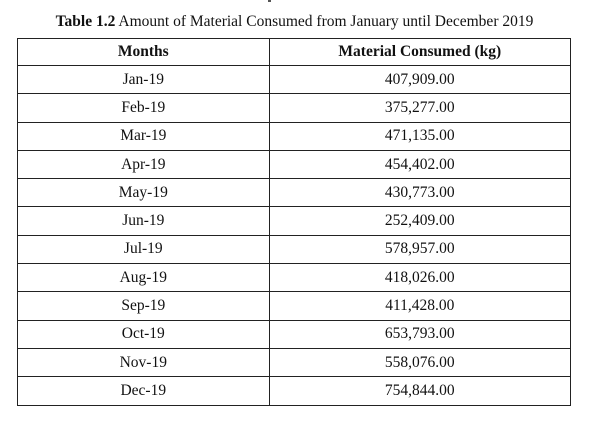  Describe the element at coordinates (420, 79) in the screenshot. I see `value-cell: 407,909.00` at that location.